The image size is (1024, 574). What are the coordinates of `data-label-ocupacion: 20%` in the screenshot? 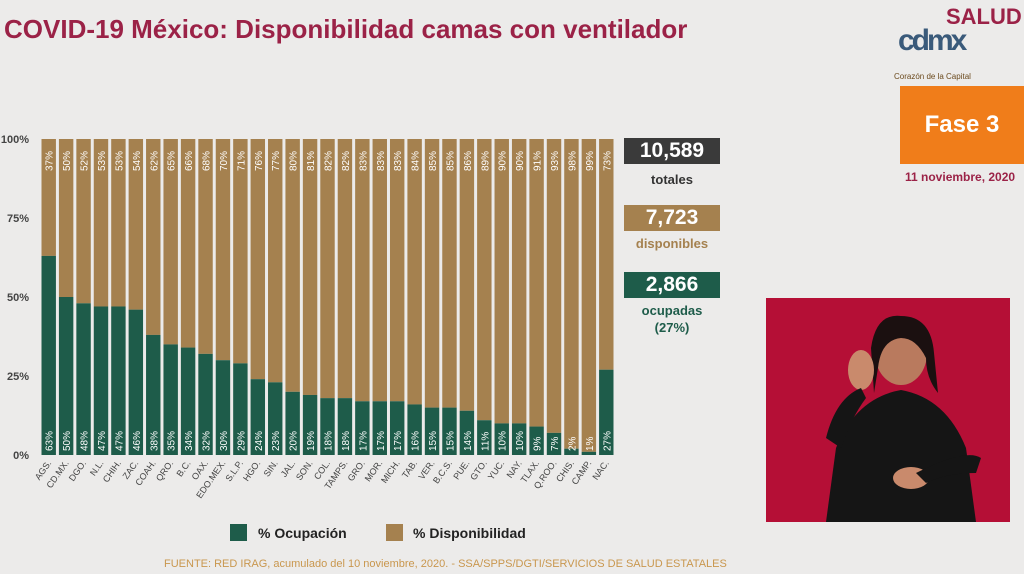 It's located at (294, 441).